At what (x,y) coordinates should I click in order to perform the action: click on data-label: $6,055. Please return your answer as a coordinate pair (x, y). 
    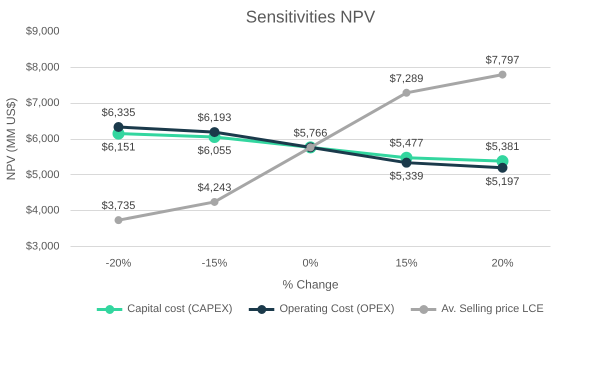
    Looking at the image, I should click on (215, 151).